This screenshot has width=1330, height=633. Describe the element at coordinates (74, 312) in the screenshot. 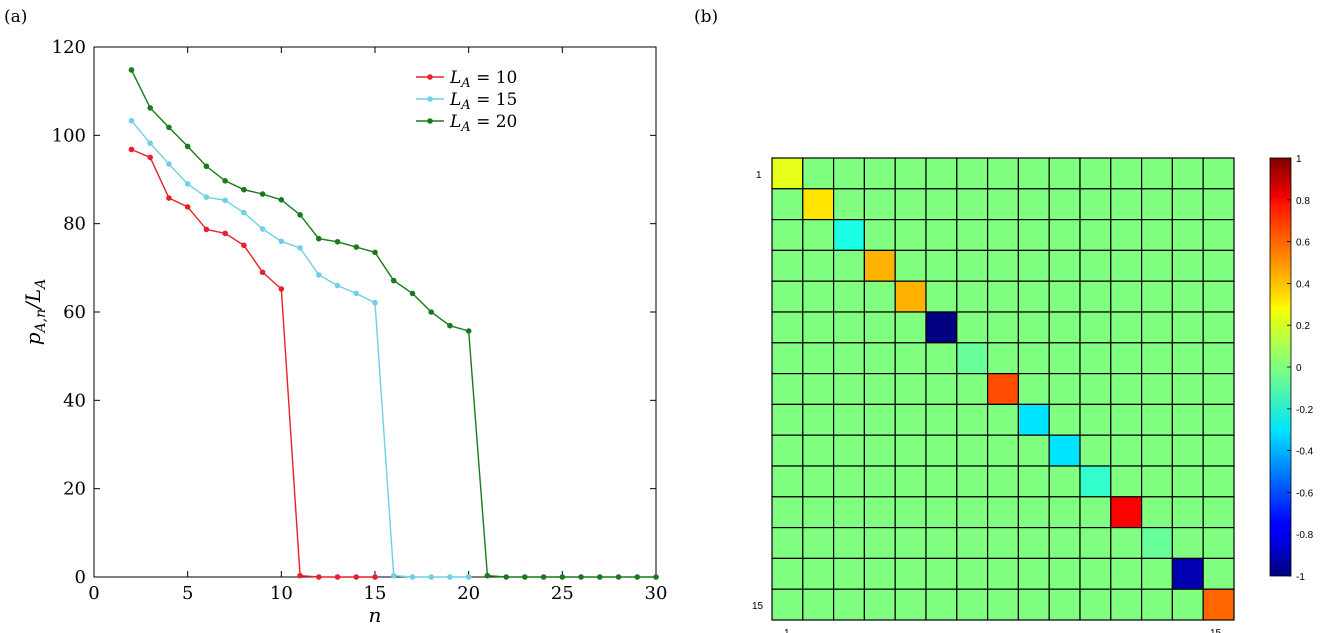

I see `y-tick-label: 60` at that location.